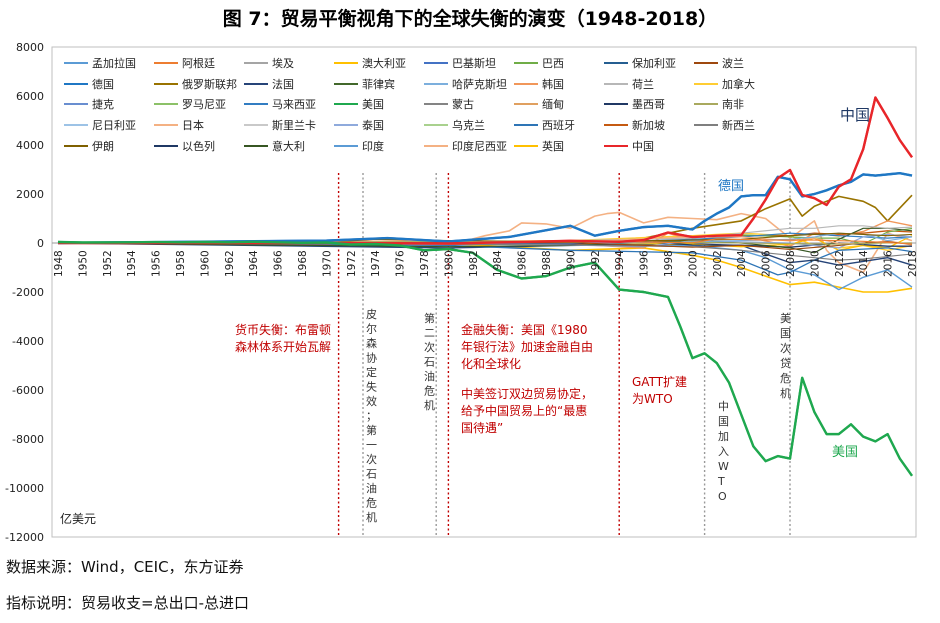 The width and height of the screenshot is (940, 623). What do you see at coordinates (645, 263) in the screenshot?
I see `x-tick-label: 1996` at bounding box center [645, 263].